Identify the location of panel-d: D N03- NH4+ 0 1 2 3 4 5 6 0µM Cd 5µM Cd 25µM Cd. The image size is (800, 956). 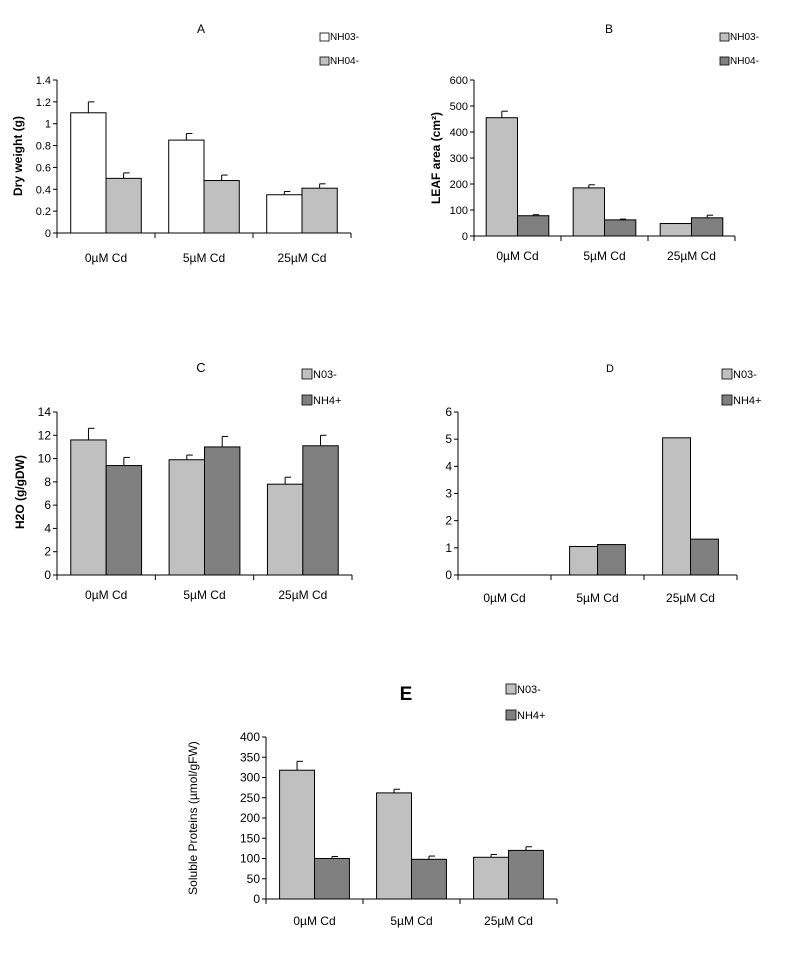
(603, 484).